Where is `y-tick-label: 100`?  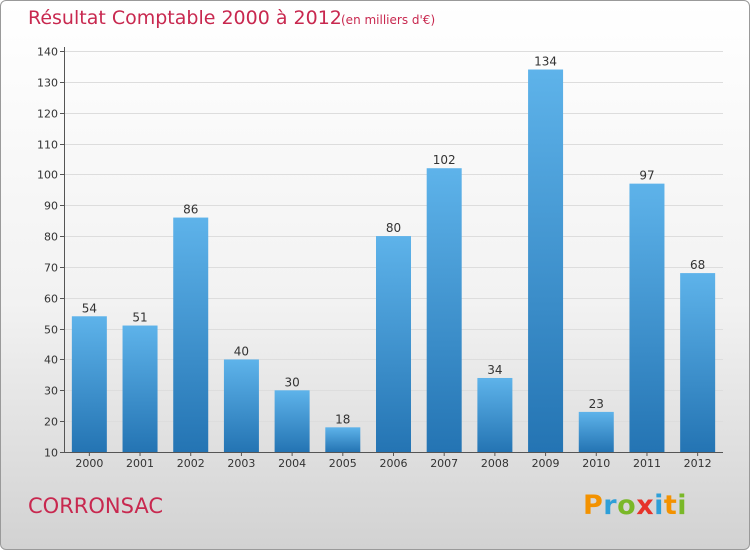
y-tick-label: 100 is located at coordinates (47, 175).